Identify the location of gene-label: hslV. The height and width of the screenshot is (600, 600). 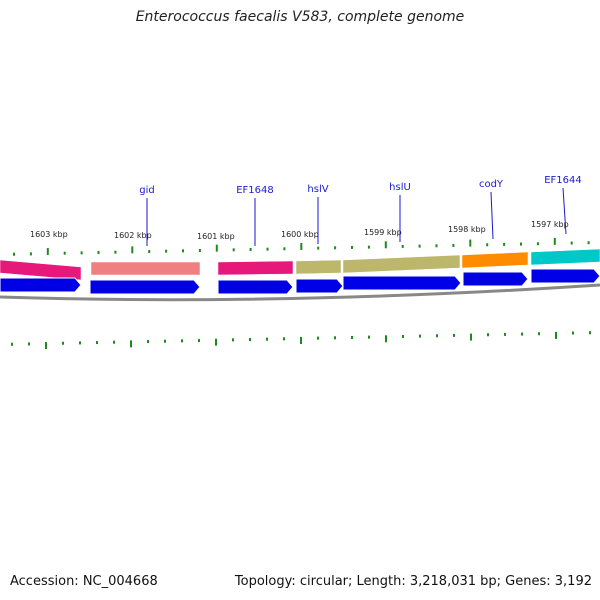
(317, 189).